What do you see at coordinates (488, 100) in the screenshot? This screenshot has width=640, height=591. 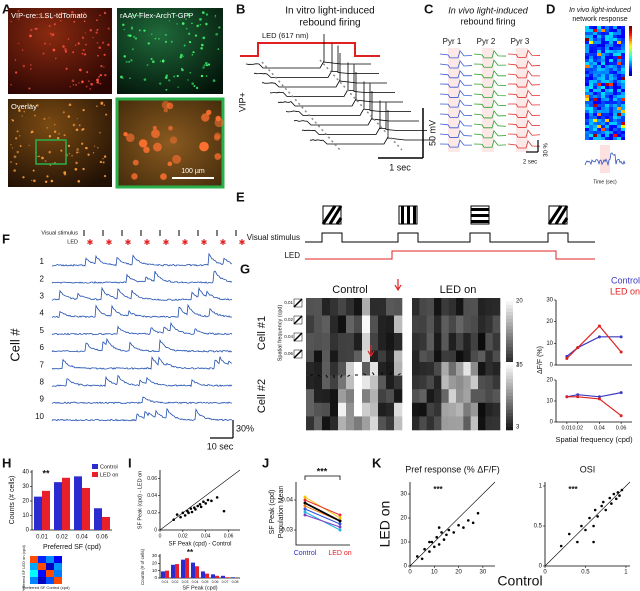 I see `led-window` at bounding box center [488, 100].